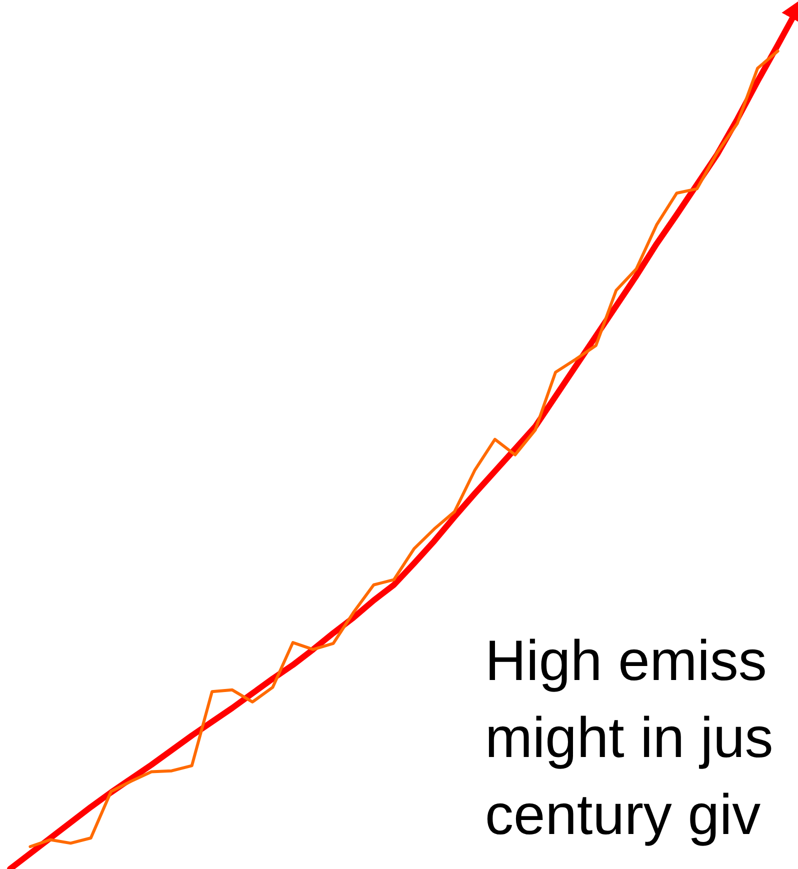  I want to click on annotation: High emiss might in jus century giv, so click(629, 738).